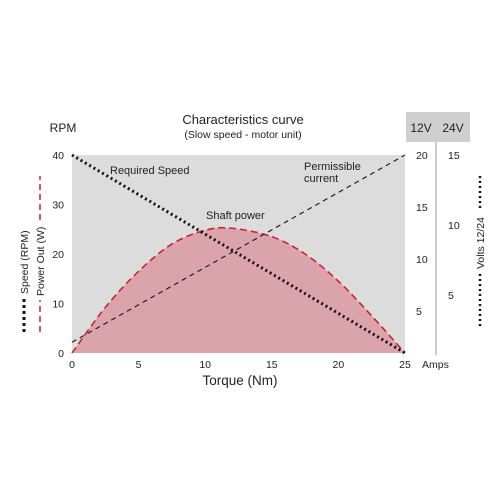 This screenshot has height=500, width=500. What do you see at coordinates (205, 365) in the screenshot?
I see `x-tick-label: 10` at bounding box center [205, 365].